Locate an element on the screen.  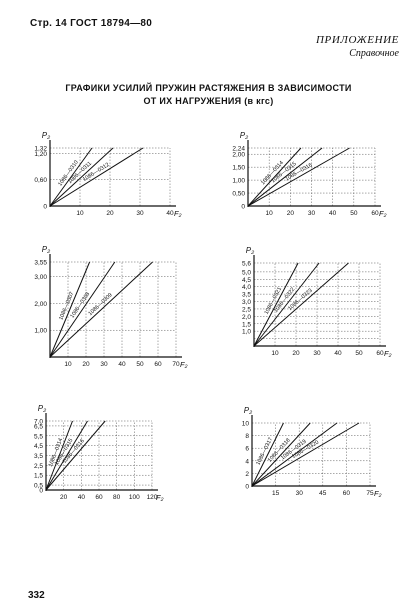
y-tick-label: 3,55 is located at coordinates (40, 263).